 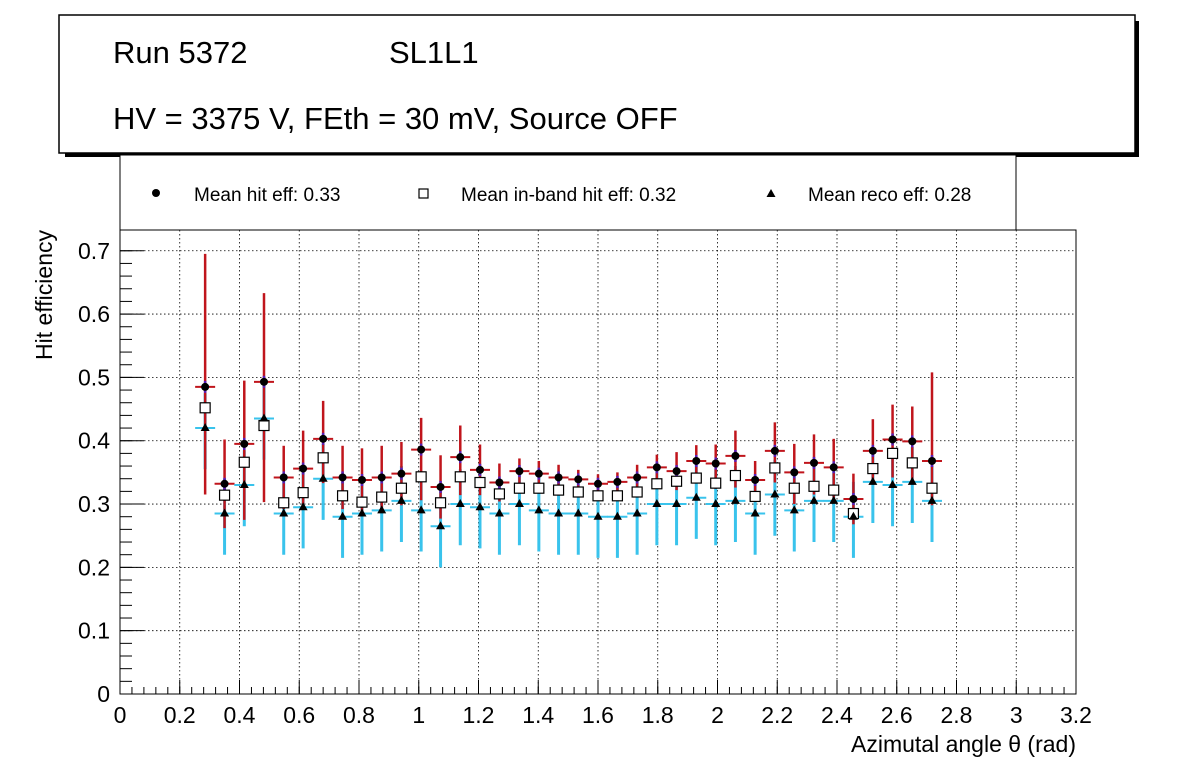 What do you see at coordinates (94, 631) in the screenshot?
I see `y-tick-label: 0.1` at bounding box center [94, 631].